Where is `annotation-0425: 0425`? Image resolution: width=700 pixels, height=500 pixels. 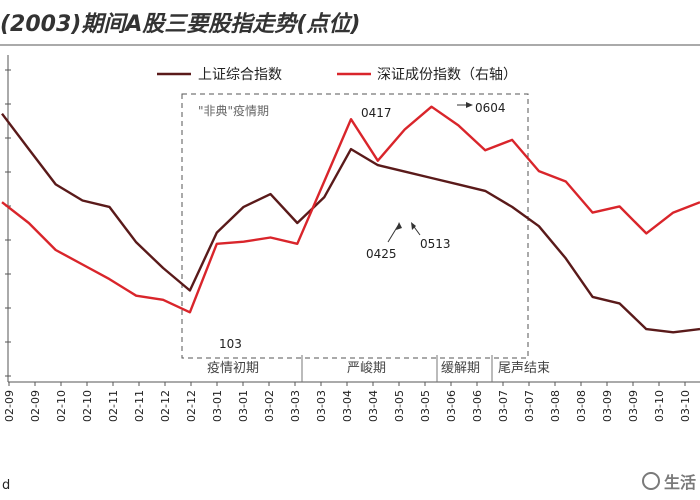
annotation-0425: 0425 is located at coordinates (381, 254).